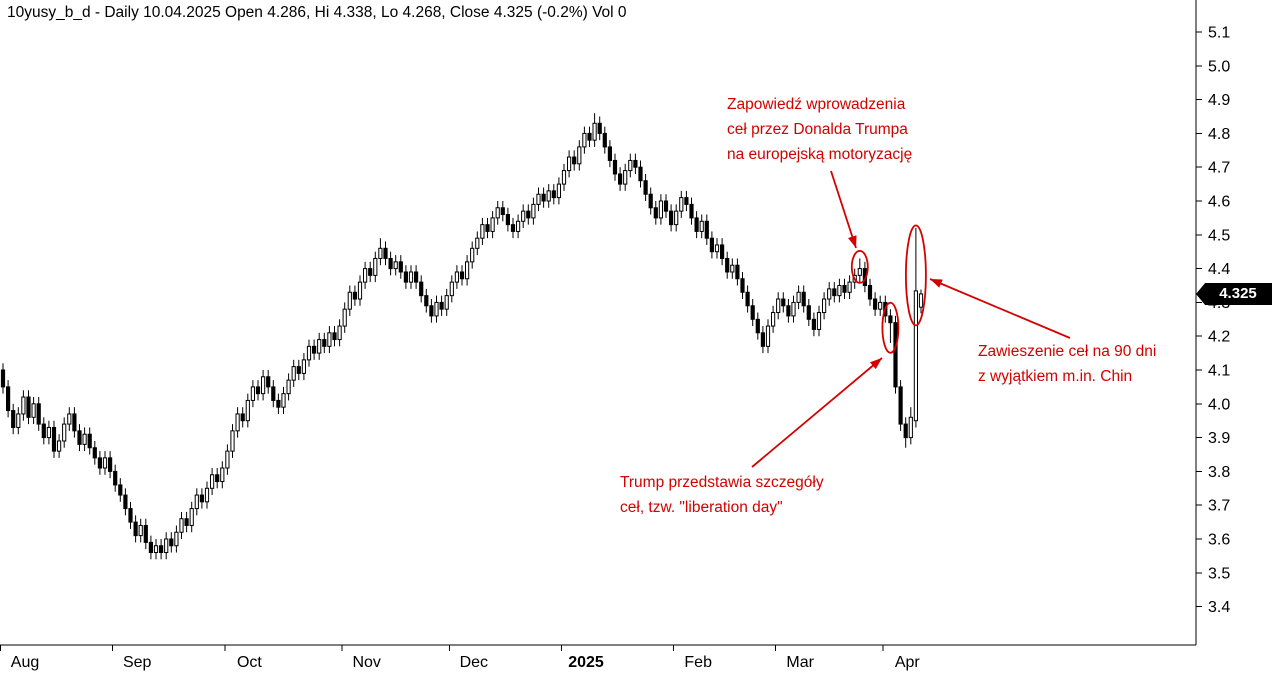 This screenshot has height=673, width=1280. I want to click on x-axis-label: Apr, so click(908, 662).